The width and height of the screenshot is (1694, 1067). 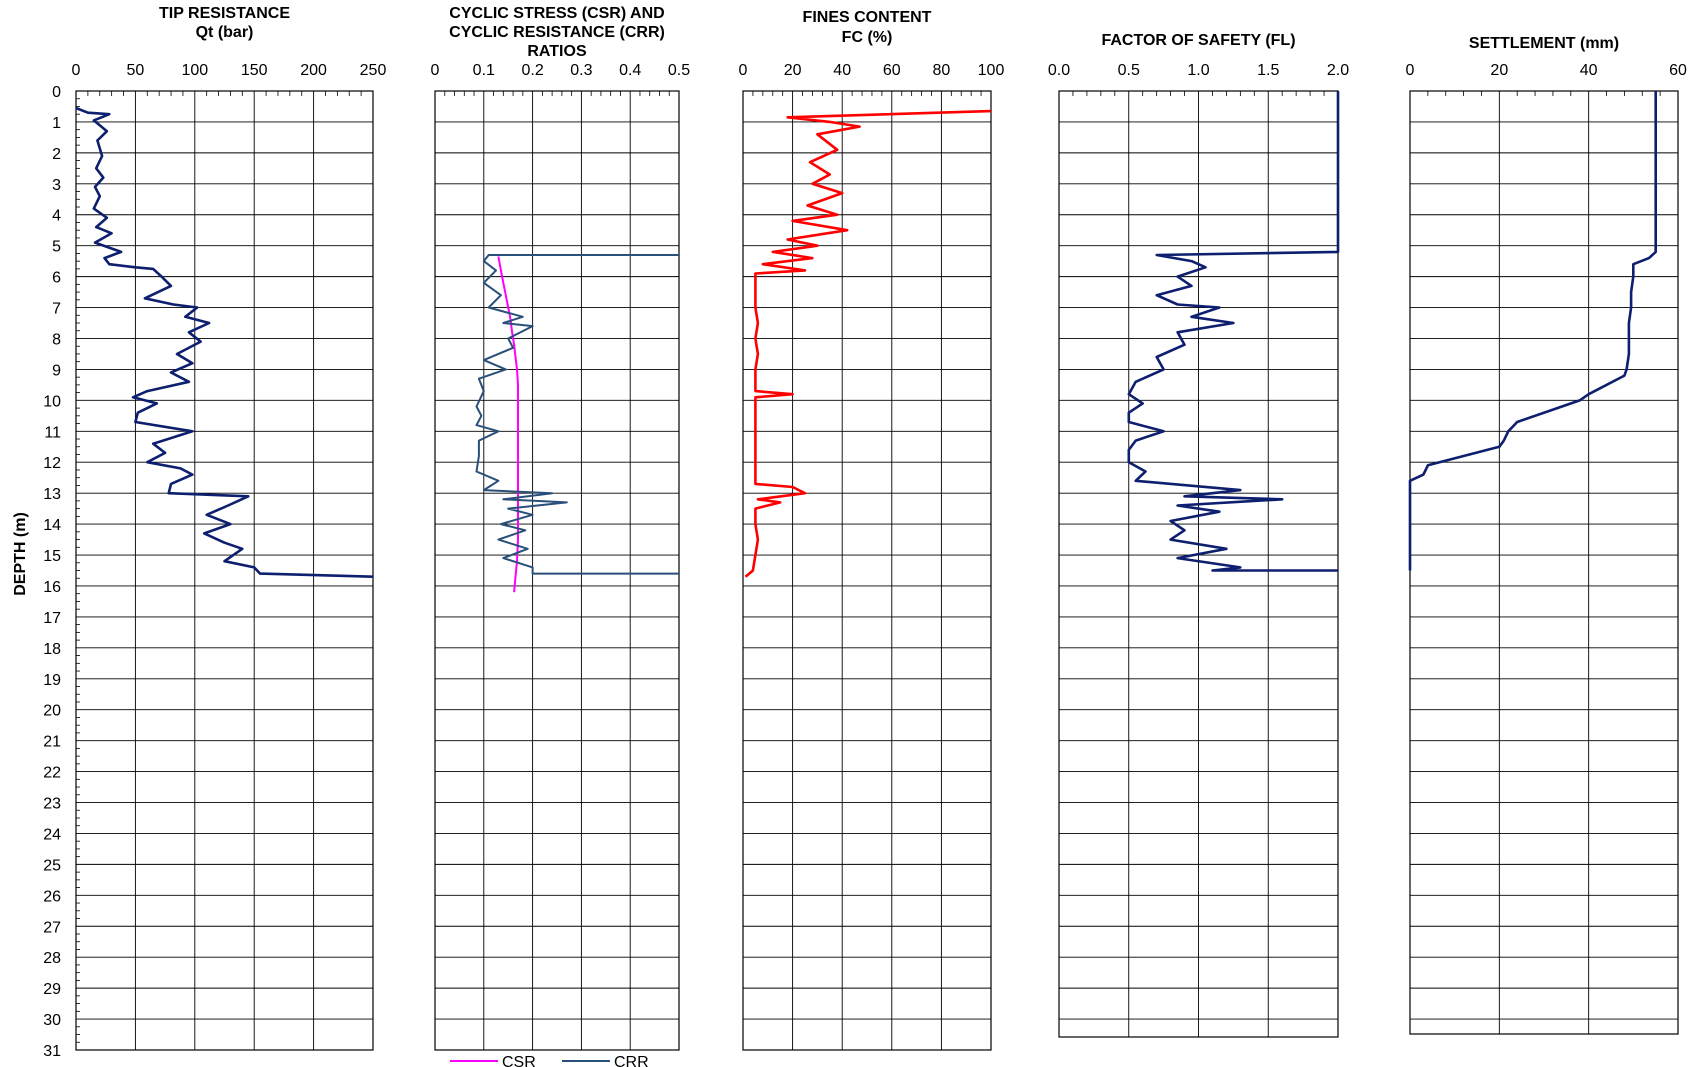 I want to click on panel-title-line: FINES CONTENT, so click(x=867, y=17).